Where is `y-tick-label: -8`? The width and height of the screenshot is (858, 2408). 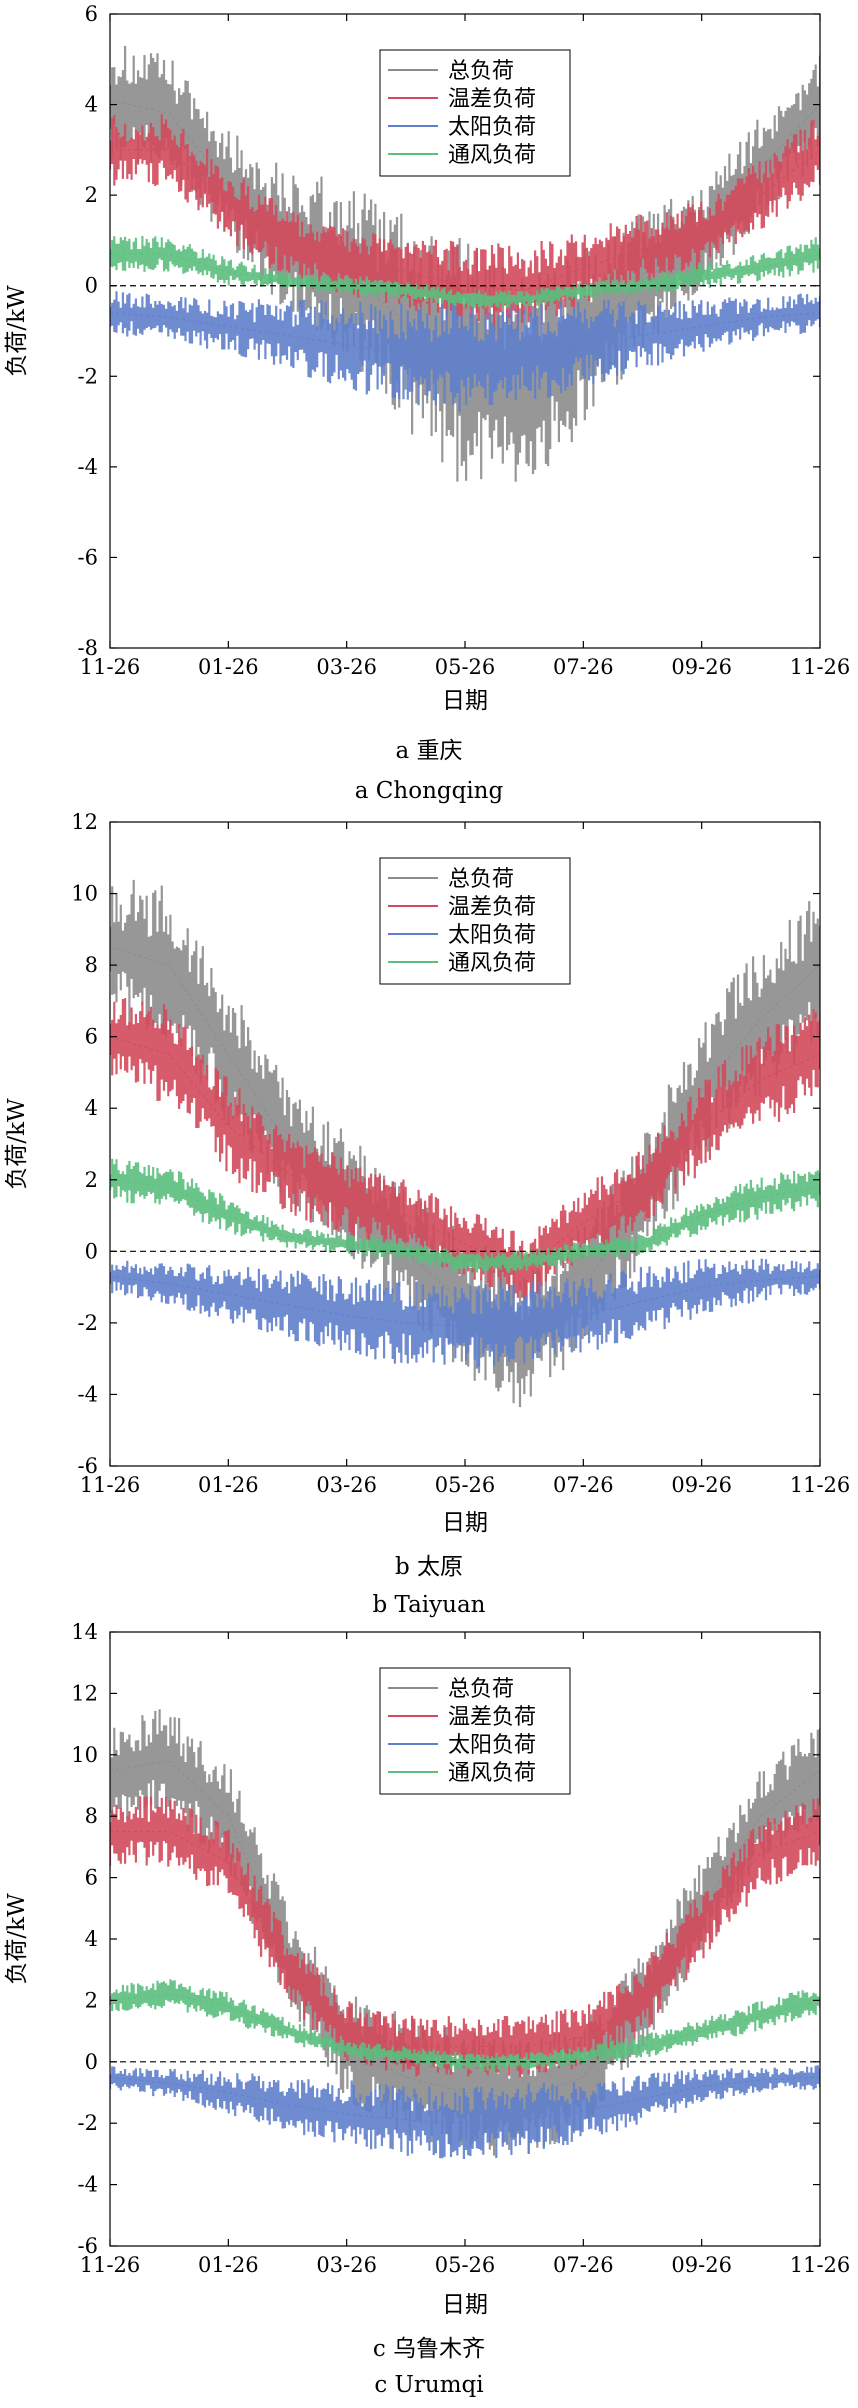
y-tick-label: -8 is located at coordinates (88, 648).